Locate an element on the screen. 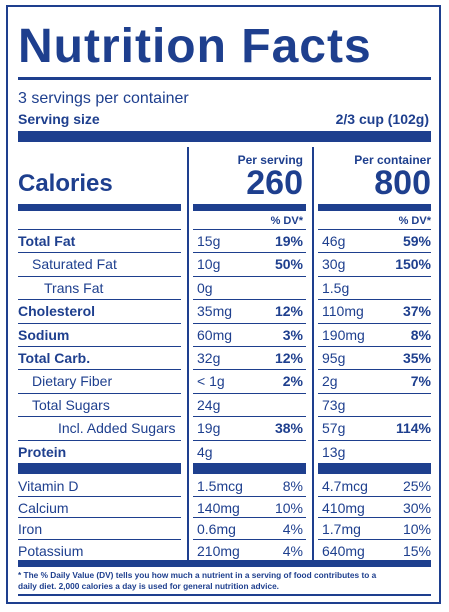 The height and width of the screenshot is (612, 449). column-divider-right is located at coordinates (313, 357).